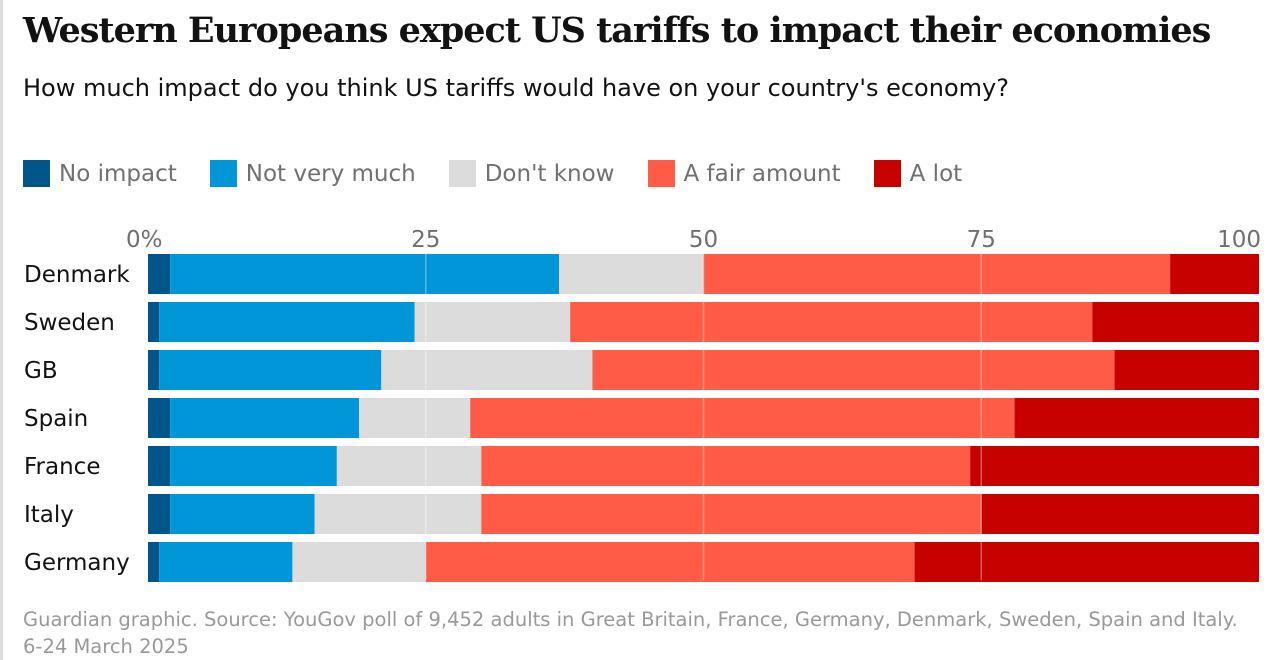 Image resolution: width=1286 pixels, height=660 pixels. Describe the element at coordinates (144, 240) in the screenshot. I see `tick-label: 0%` at that location.